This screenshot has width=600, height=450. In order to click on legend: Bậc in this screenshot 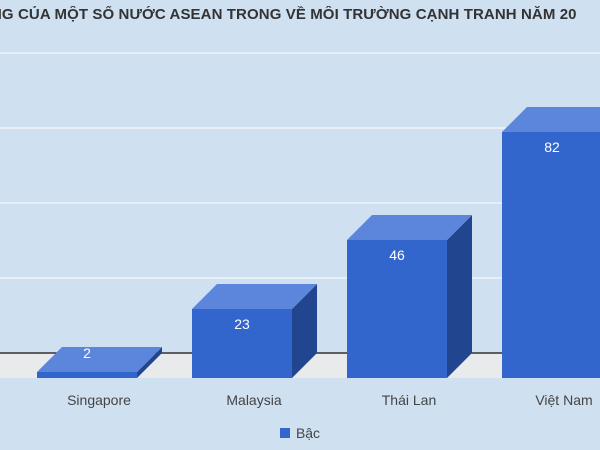, I will do `click(300, 433)`.